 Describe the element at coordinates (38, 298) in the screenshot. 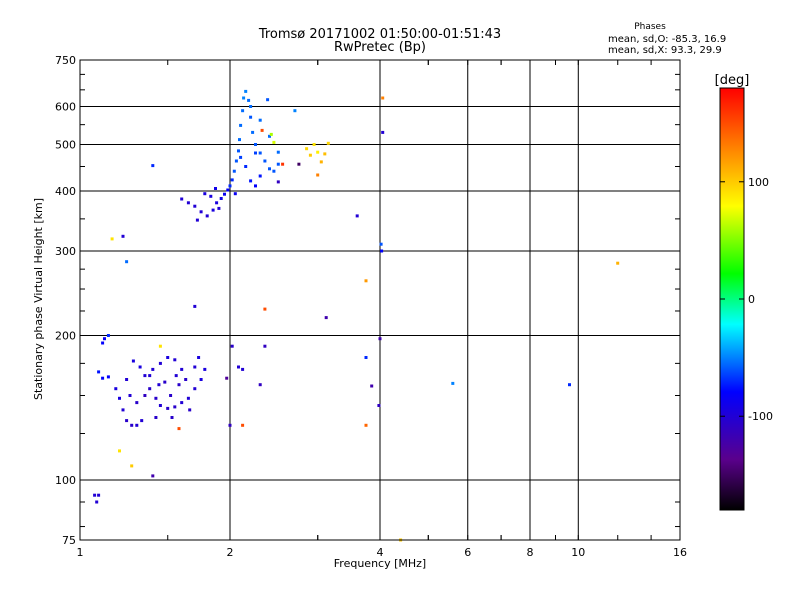

I see `y-axis-label: Stationary phase Virtual Height [km]` at that location.